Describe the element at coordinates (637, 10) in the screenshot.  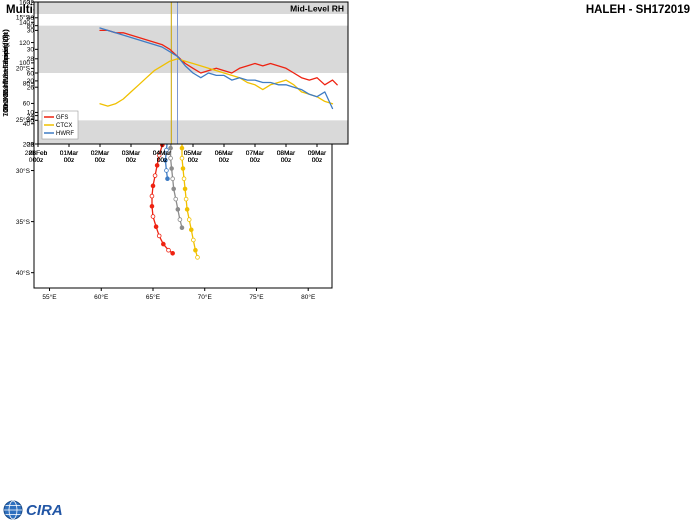
I see `storm-title: HALEH - SH172019` at that location.